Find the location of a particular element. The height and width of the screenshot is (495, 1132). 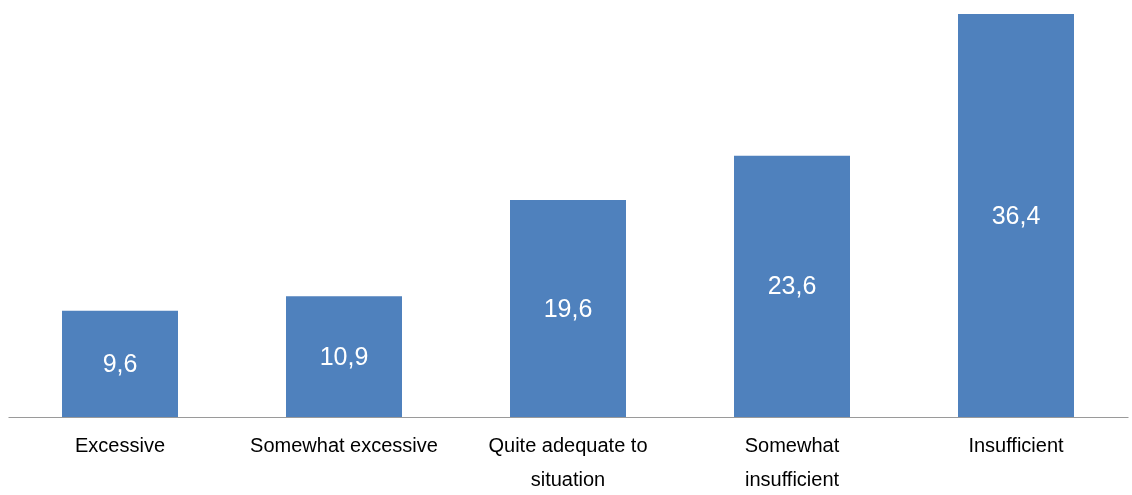

data-label: 19,6 is located at coordinates (568, 307).